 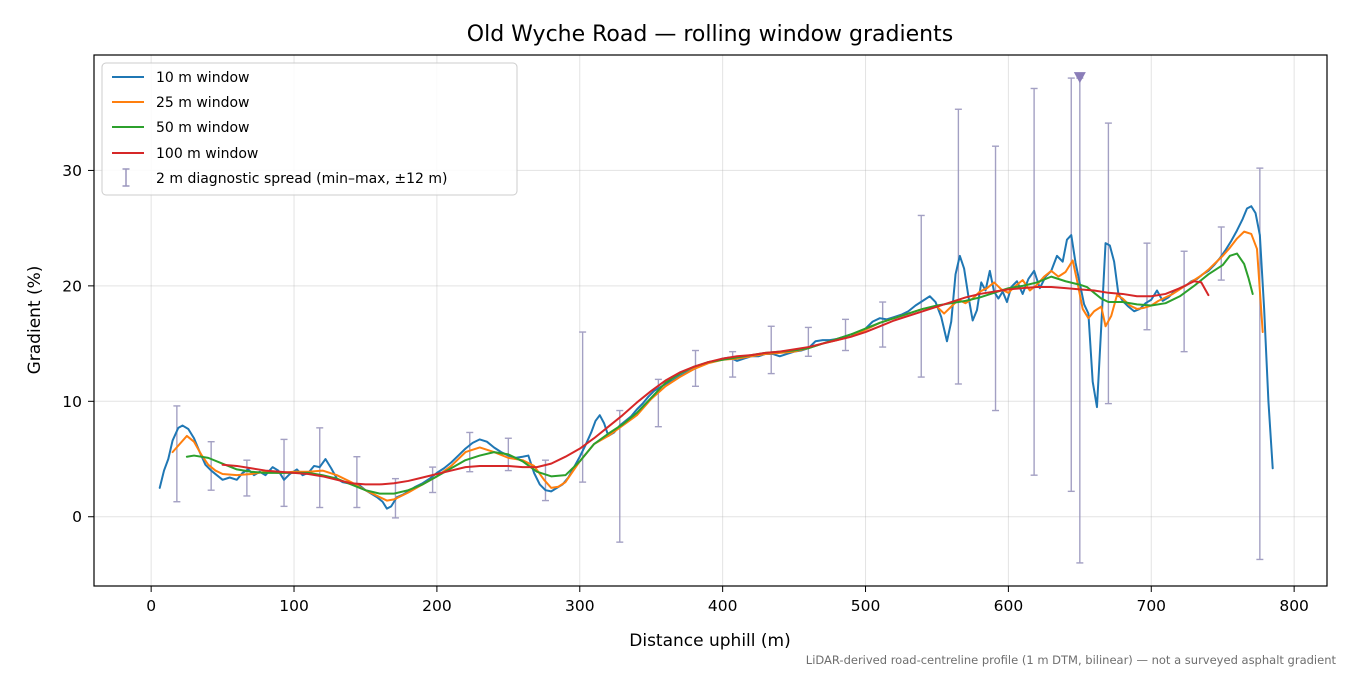 I want to click on x-tick-label: 600, so click(x=1009, y=606).